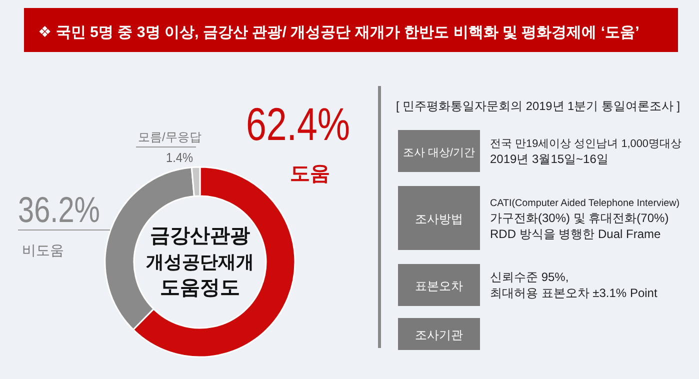 This screenshot has width=699, height=379. I want to click on text: 금강산관광, so click(200, 236).